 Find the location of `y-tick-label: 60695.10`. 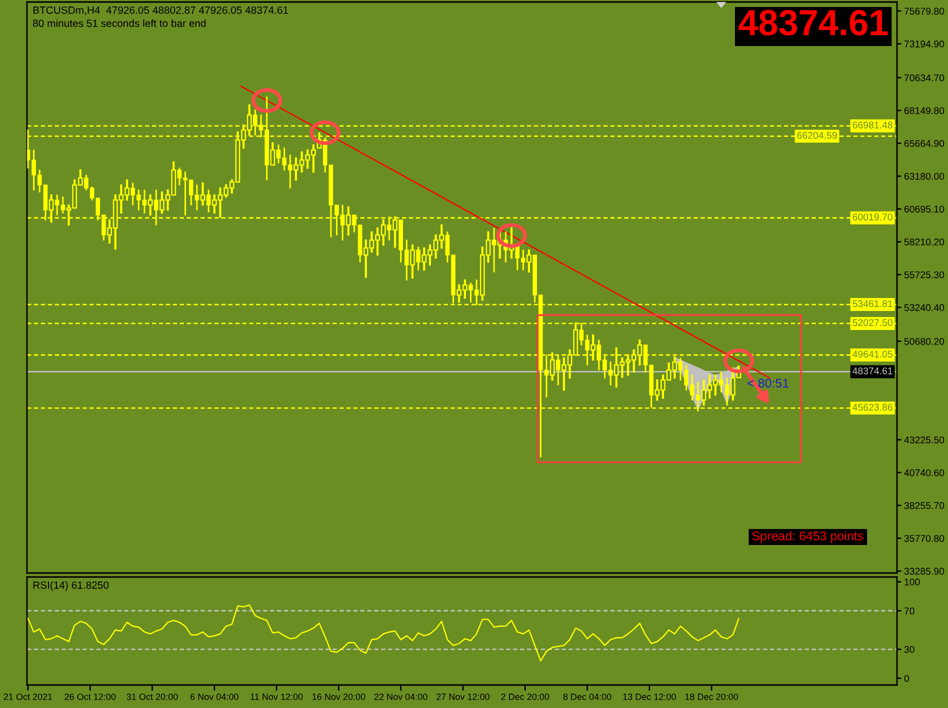

y-tick-label: 60695.10 is located at coordinates (924, 209).